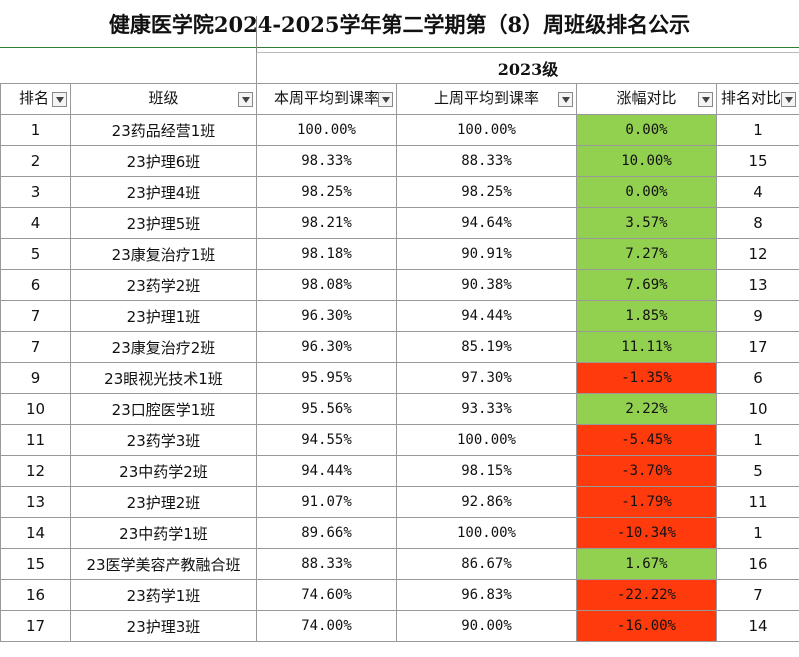 This screenshot has width=799, height=657. I want to click on cell-rank: 11, so click(35, 440).